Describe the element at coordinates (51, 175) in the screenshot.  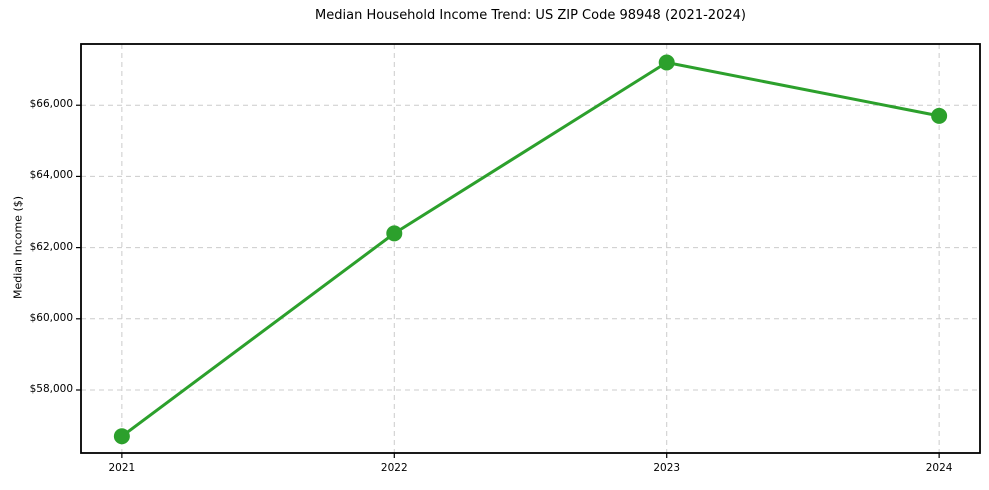
I see `y-tick-label: $64,000` at that location.